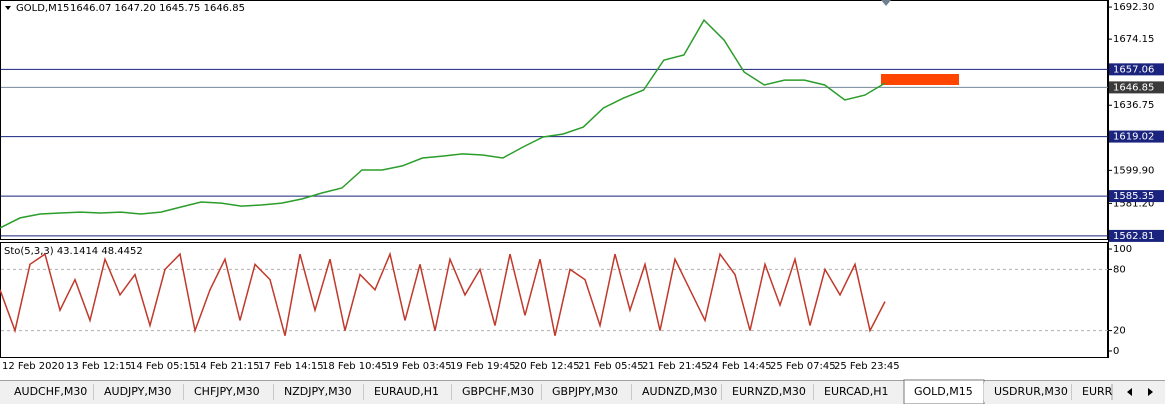 The image size is (1165, 408). What do you see at coordinates (8, 8) in the screenshot?
I see `collapse-icon` at bounding box center [8, 8].